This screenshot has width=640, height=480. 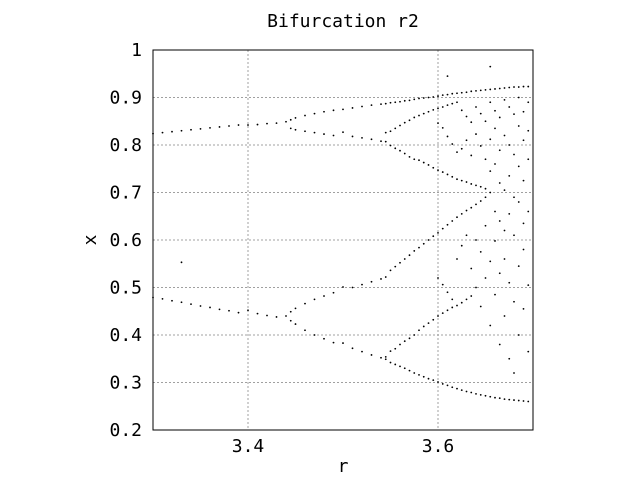 I want to click on y-tick-label: 0.5, so click(x=125, y=288).